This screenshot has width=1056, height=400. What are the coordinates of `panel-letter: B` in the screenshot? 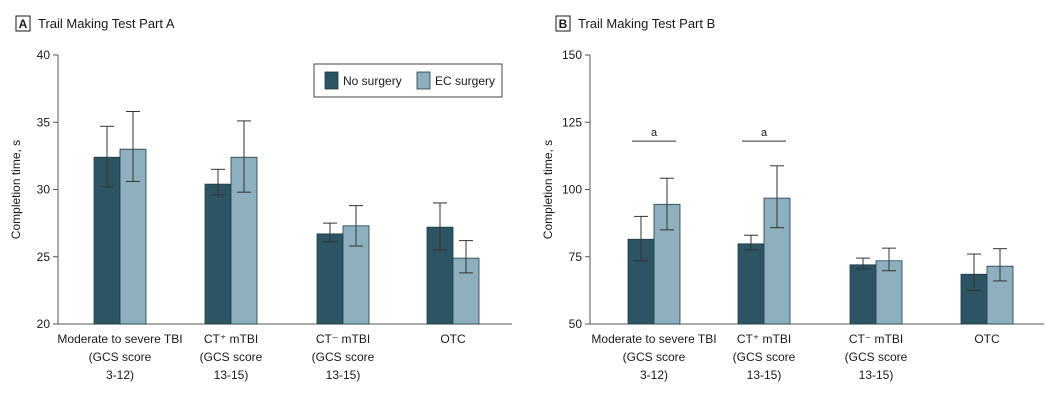 It's located at (563, 24).